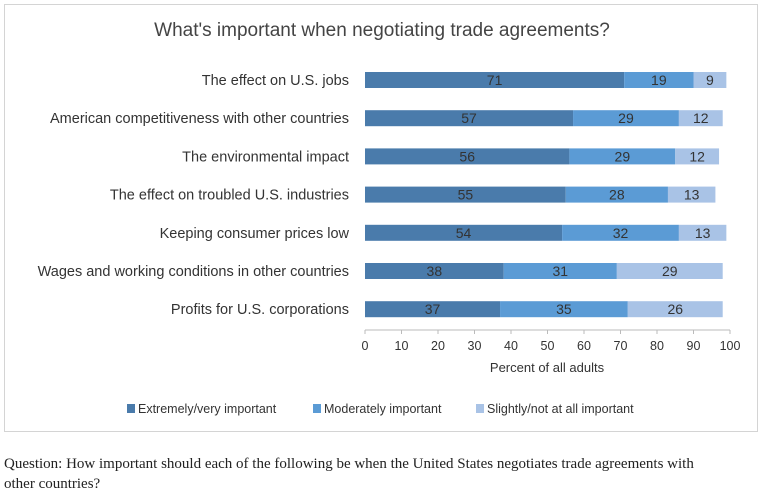 The image size is (765, 496). I want to click on data-label: 31, so click(560, 271).